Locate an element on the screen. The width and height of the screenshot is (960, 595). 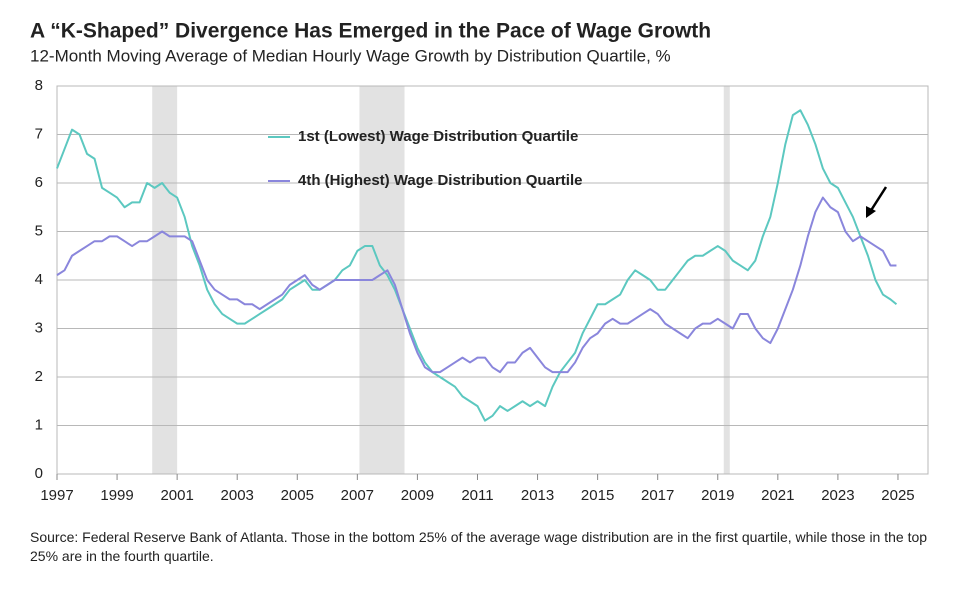
x-tick-label: 2025 is located at coordinates (897, 495).